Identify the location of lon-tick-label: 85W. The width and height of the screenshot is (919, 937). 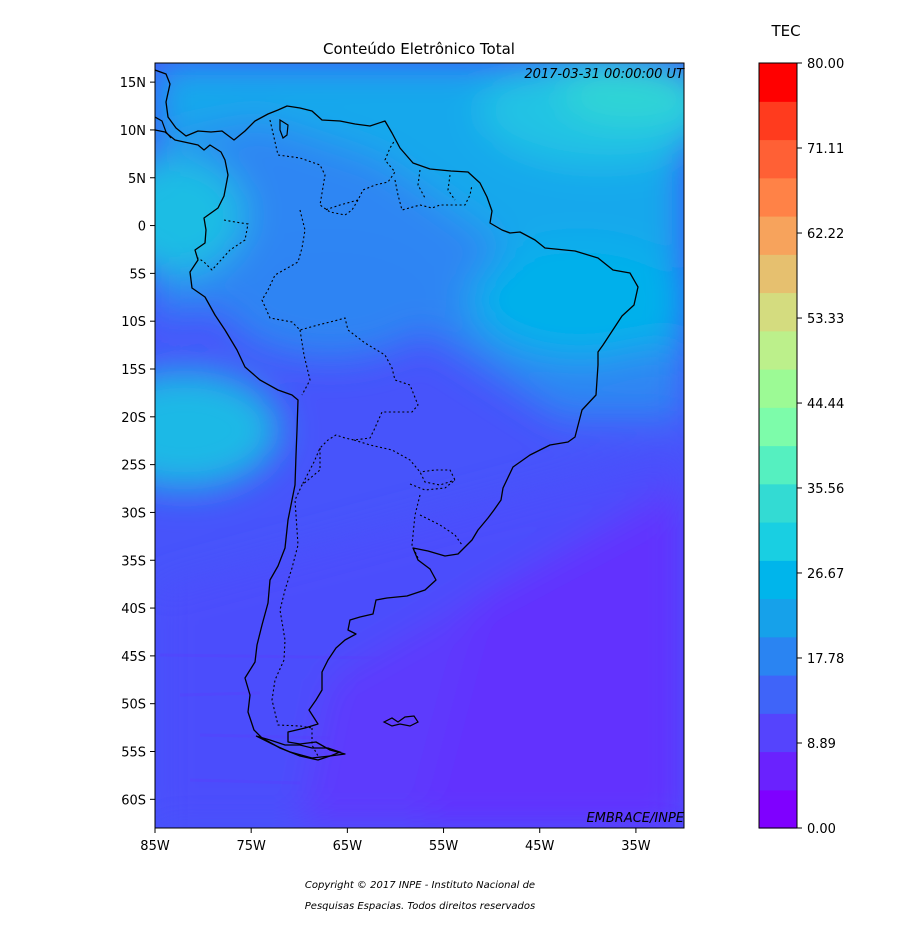
(155, 846).